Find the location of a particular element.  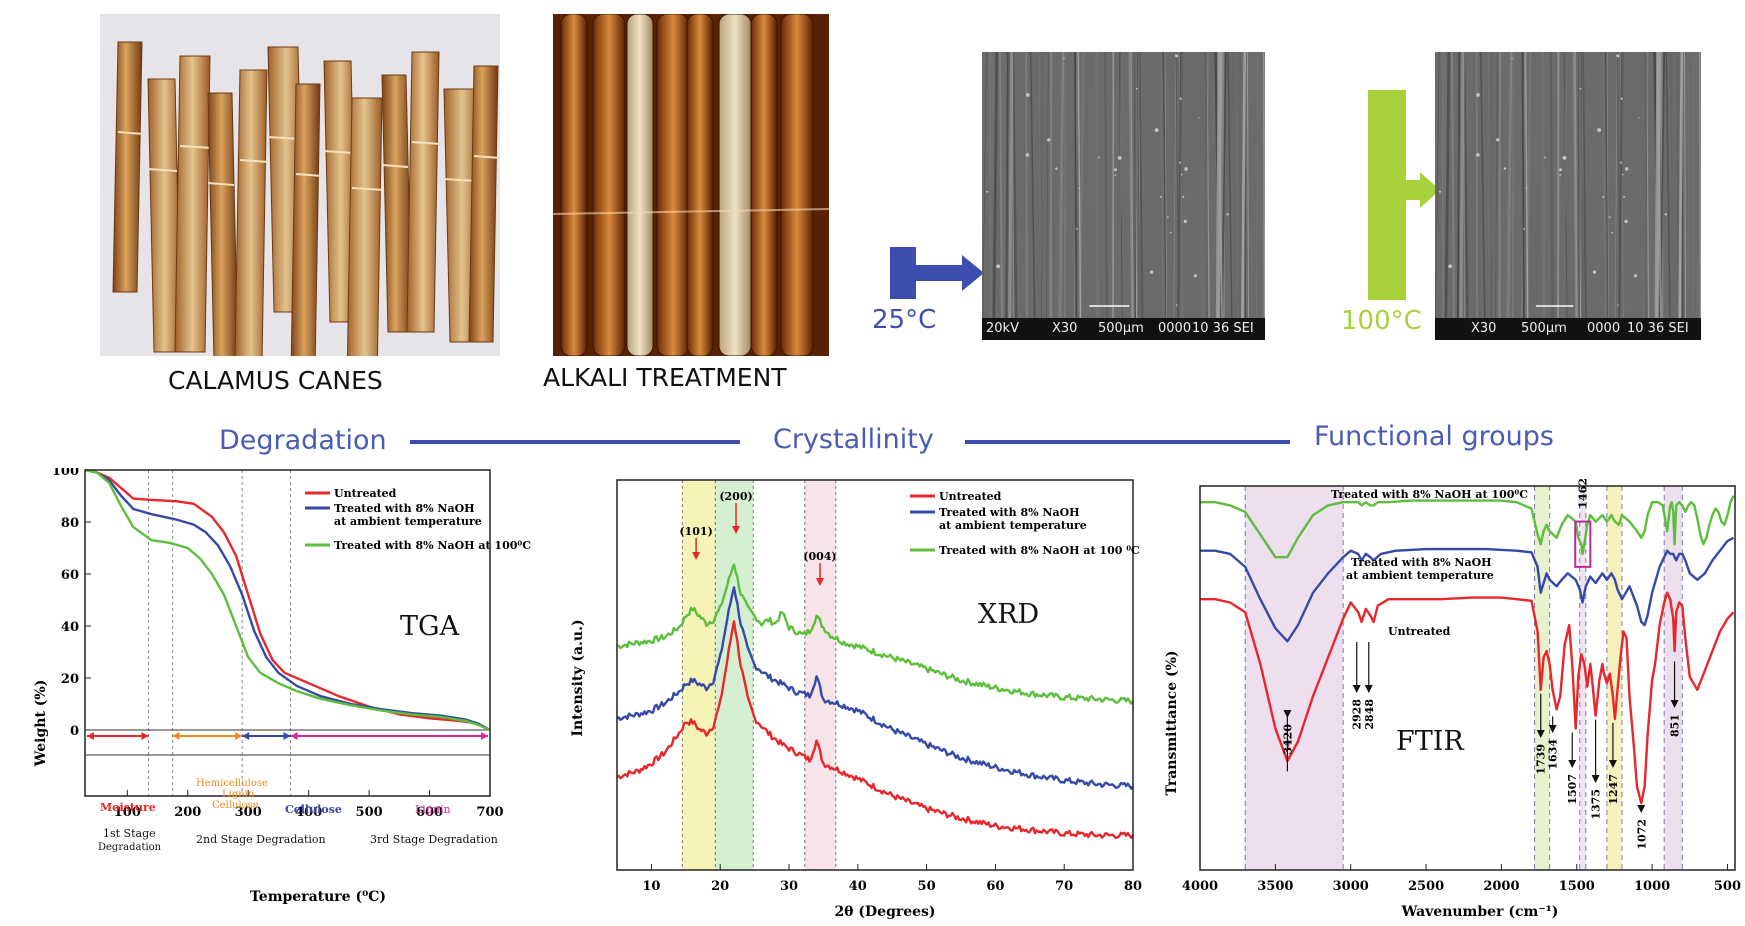

xrd-x-tick-label: 60 is located at coordinates (995, 886).